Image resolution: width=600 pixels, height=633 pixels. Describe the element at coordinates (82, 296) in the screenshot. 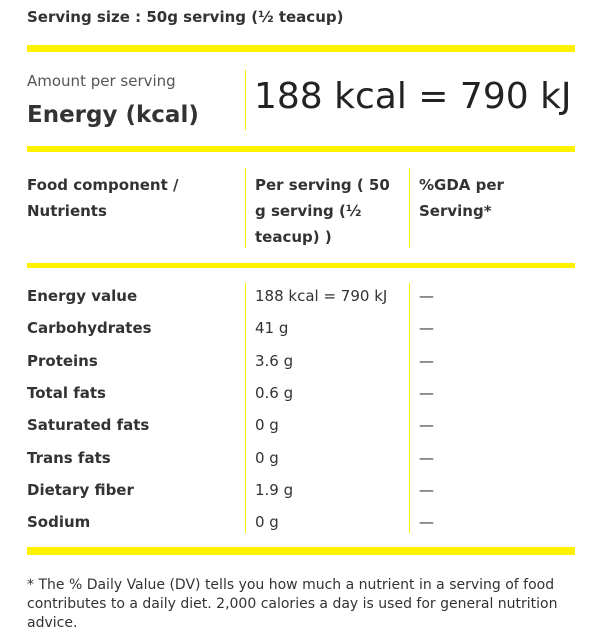

I see `nutrient-name: Energy value` at that location.